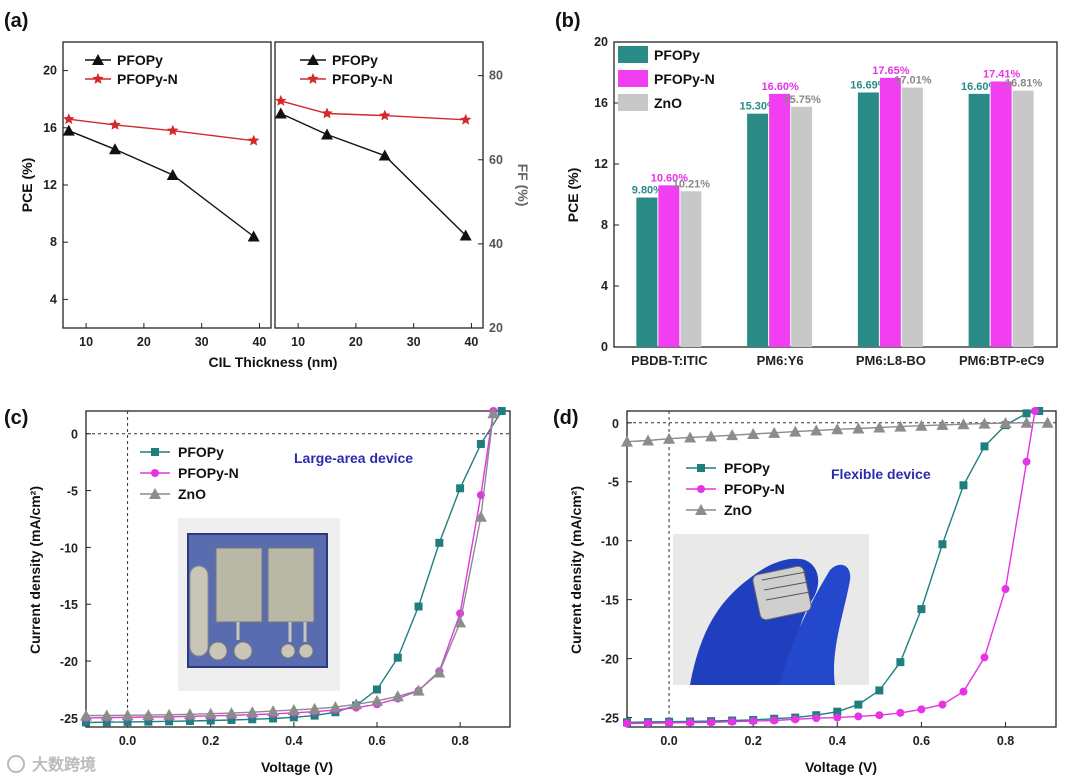 This screenshot has height=779, width=1065. I want to click on chart-a-left-pce: 4 8 12 16 20 10 20 30 40, so click(157, 195).